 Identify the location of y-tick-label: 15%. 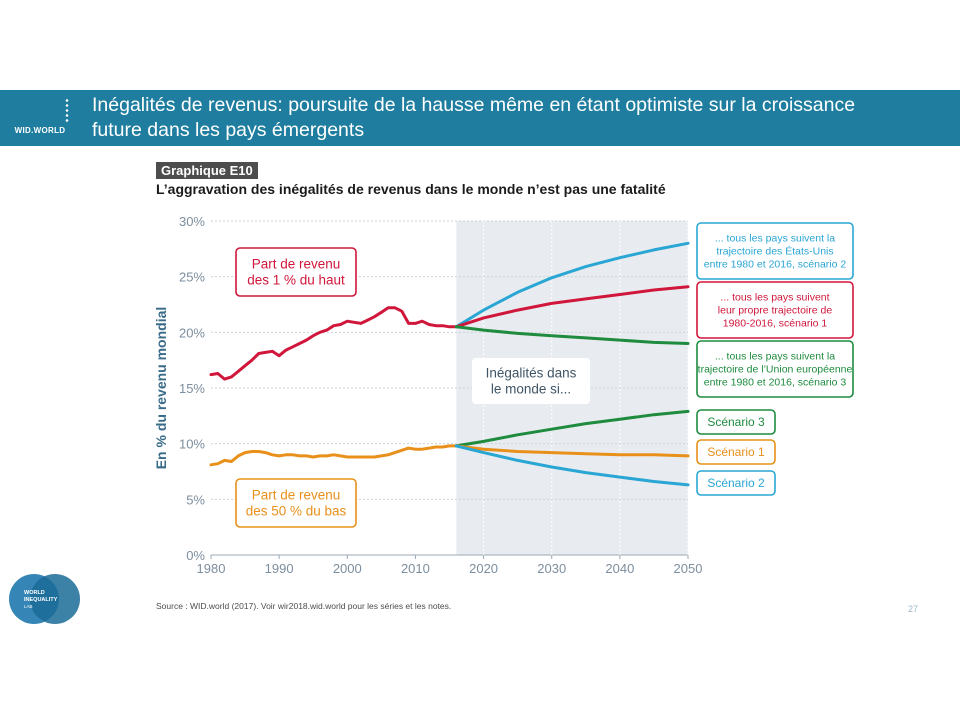
(192, 388).